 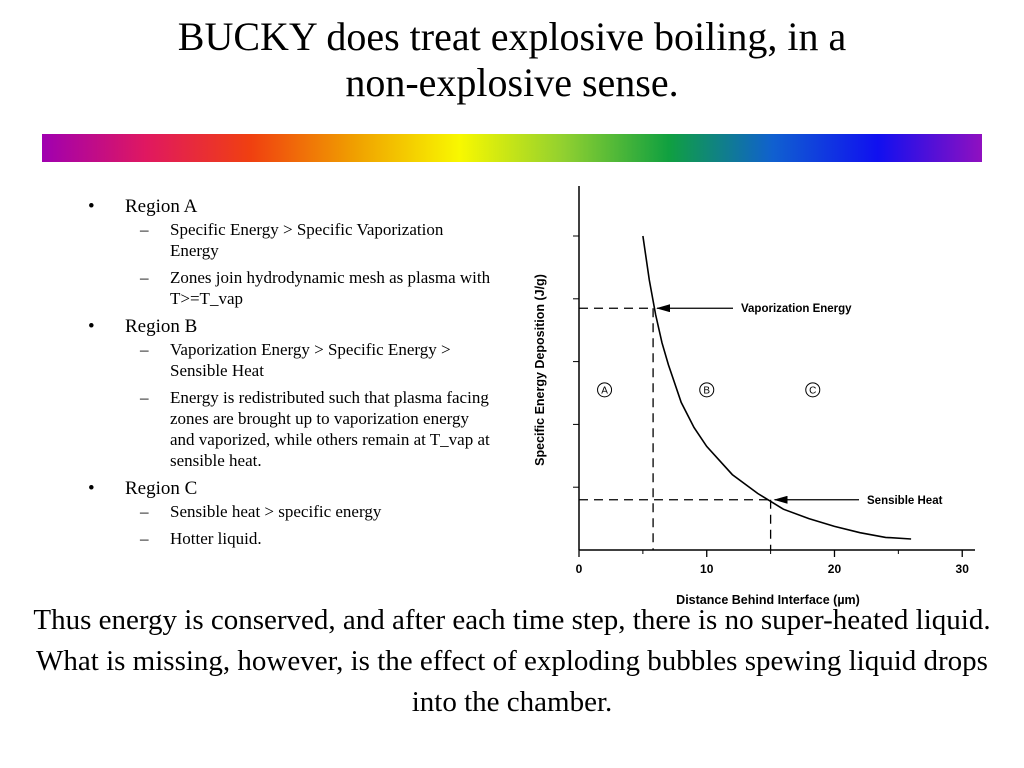 I want to click on x-tick-label: 20, so click(x=835, y=569).